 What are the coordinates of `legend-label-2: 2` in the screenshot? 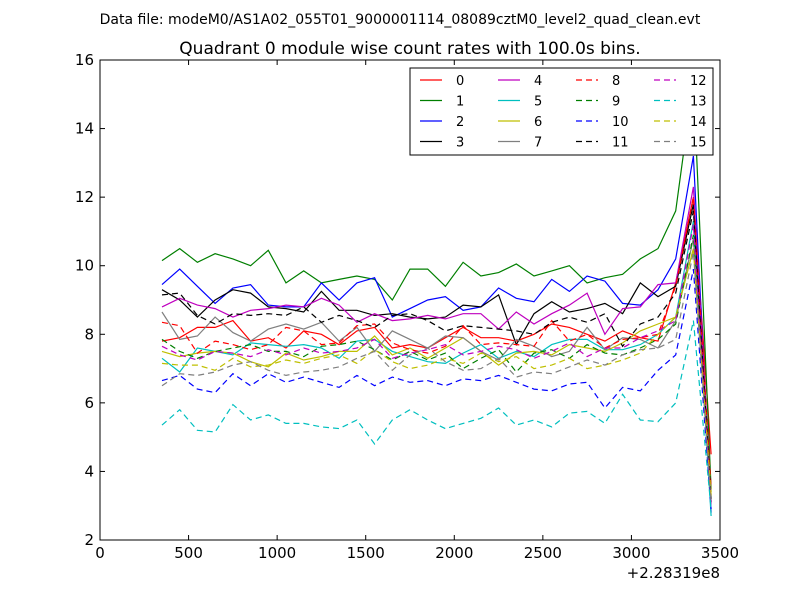 It's located at (460, 122).